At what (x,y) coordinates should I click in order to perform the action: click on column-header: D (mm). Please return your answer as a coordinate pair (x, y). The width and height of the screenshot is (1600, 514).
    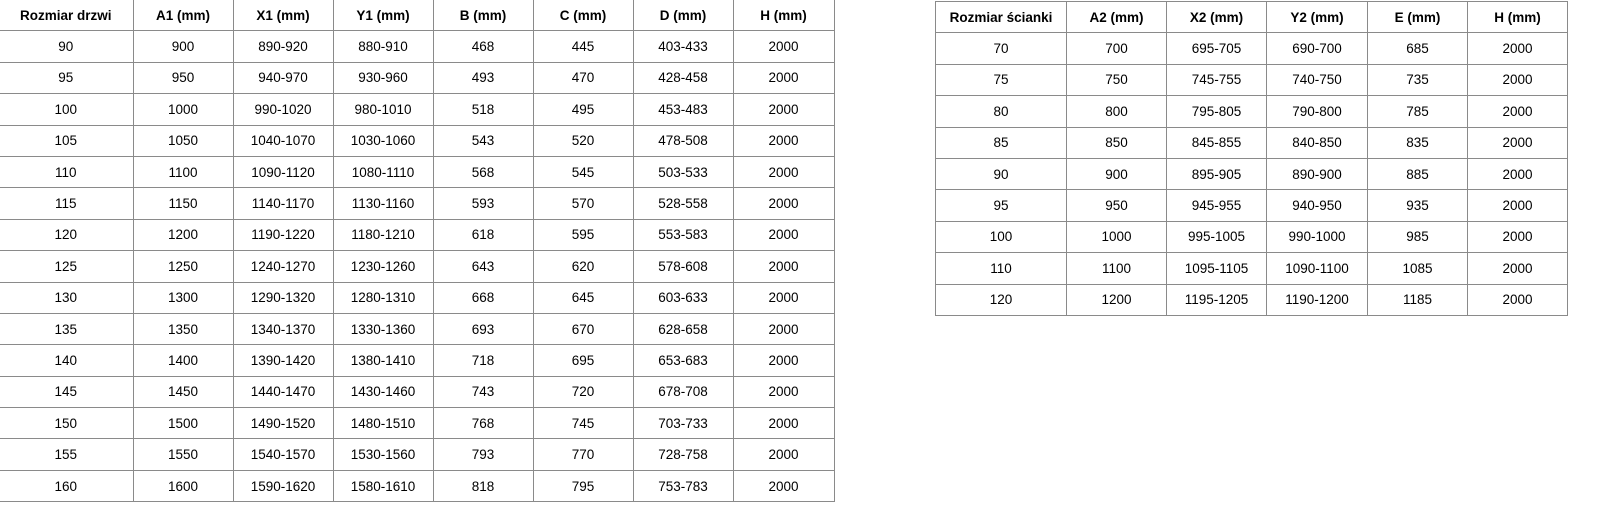
    Looking at the image, I should click on (683, 16).